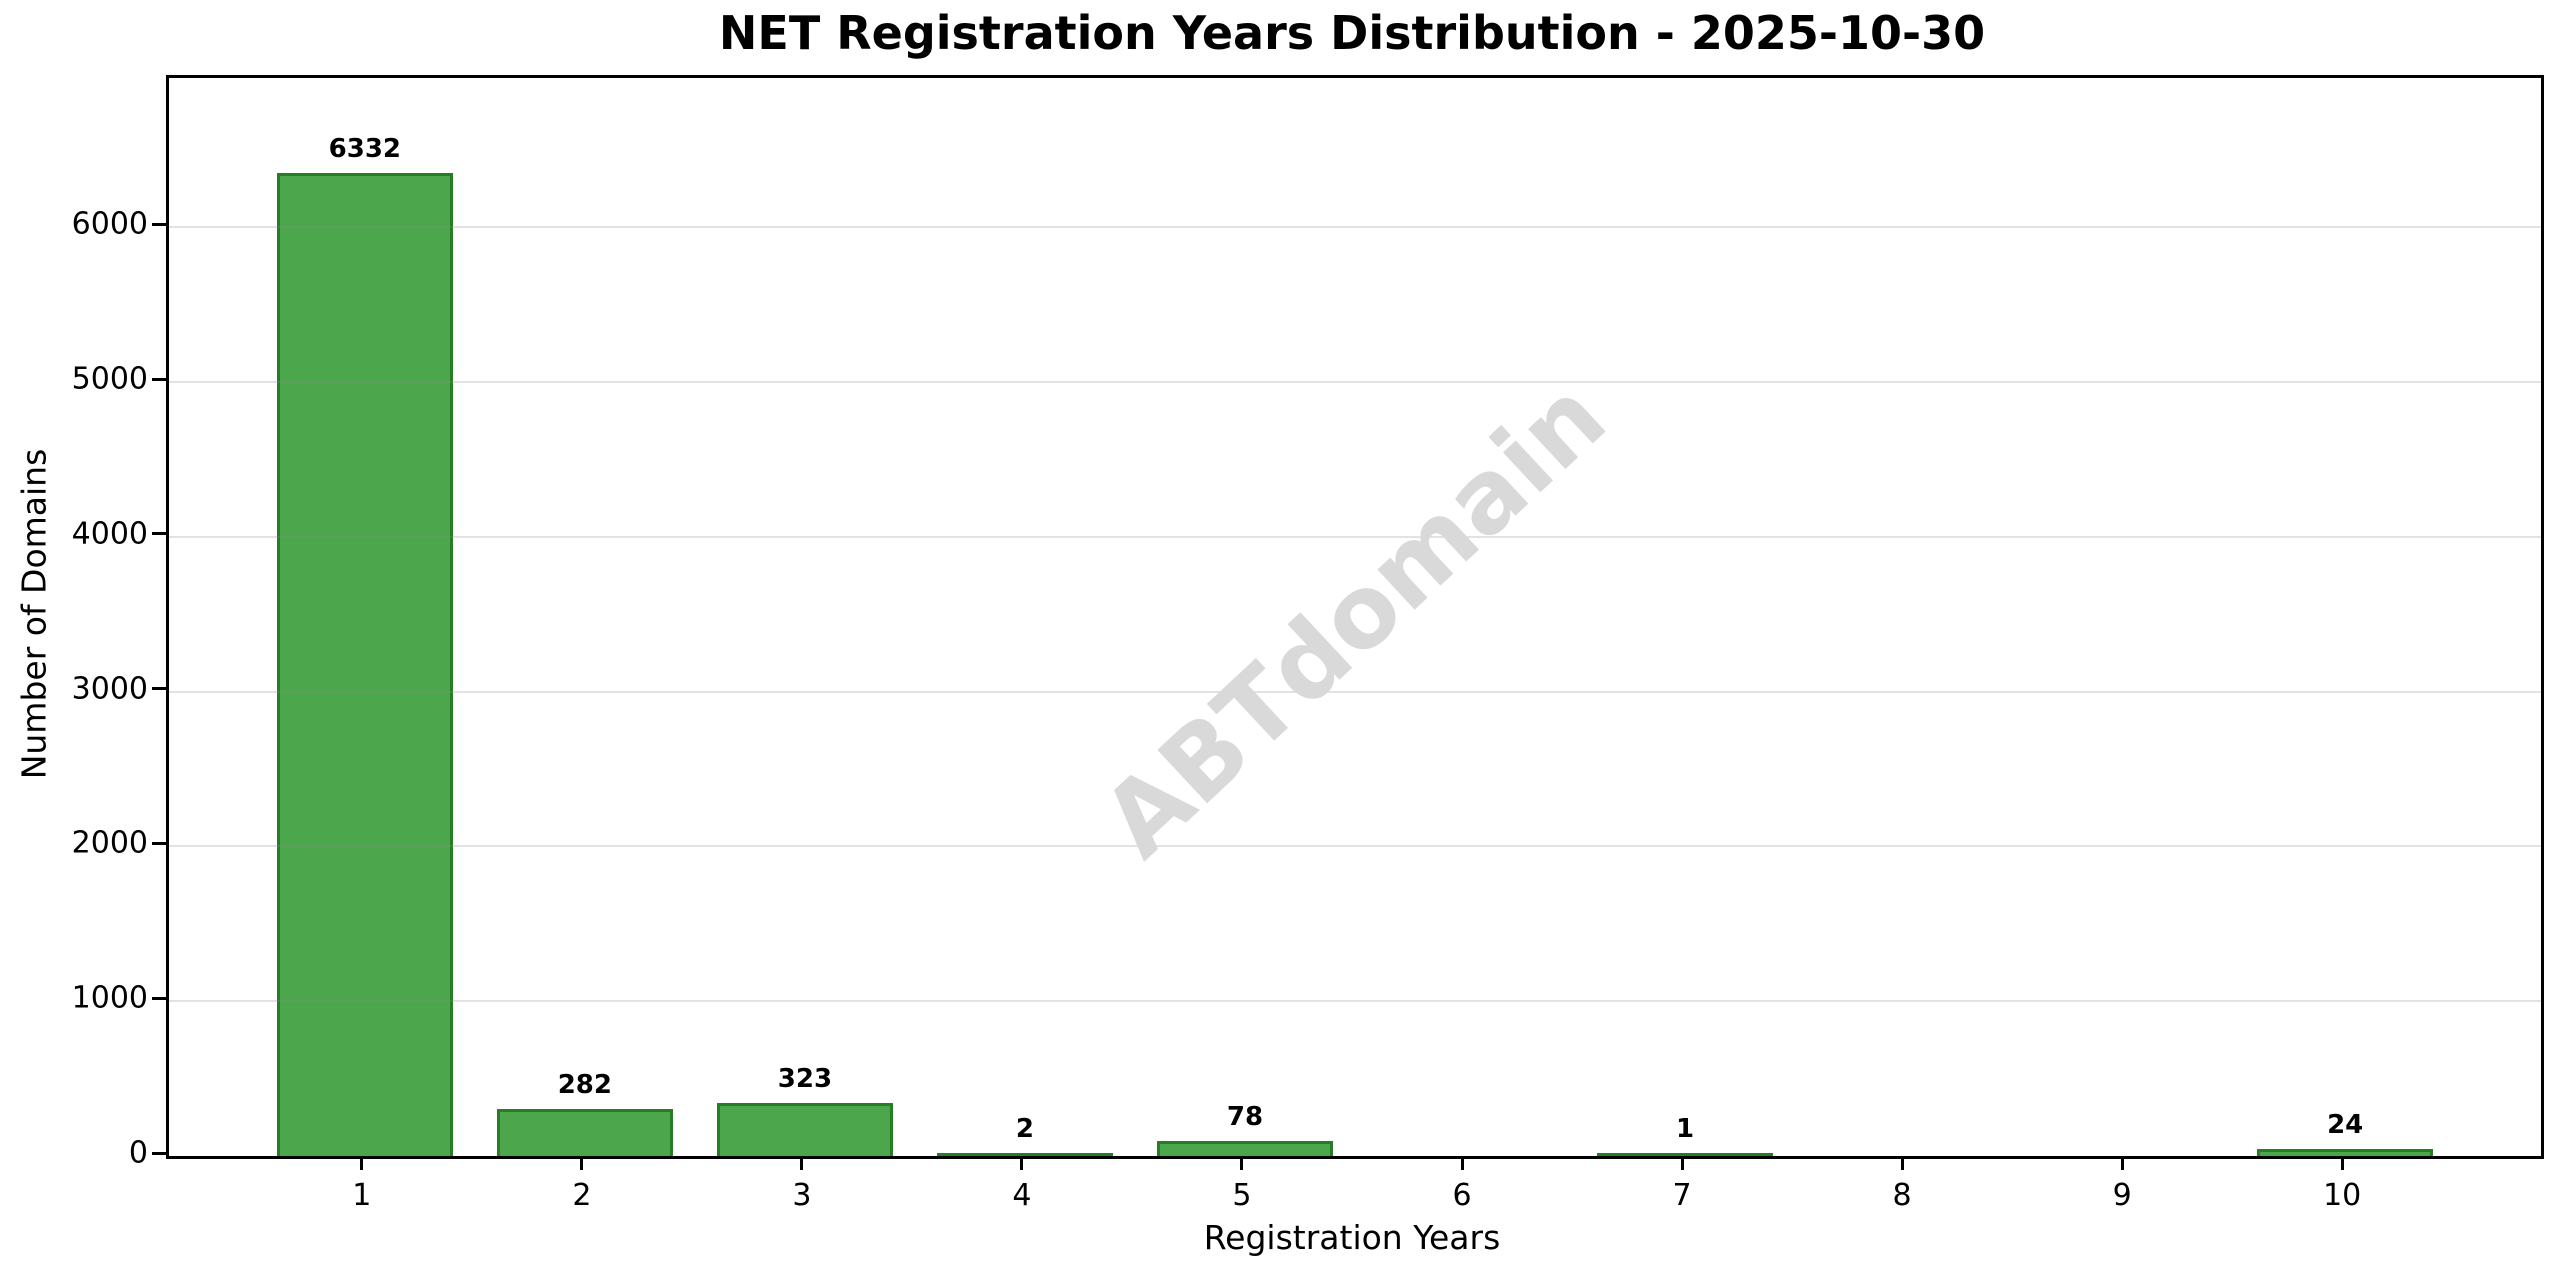  Describe the element at coordinates (109, 689) in the screenshot. I see `y-tick-label-3000: 3000` at that location.